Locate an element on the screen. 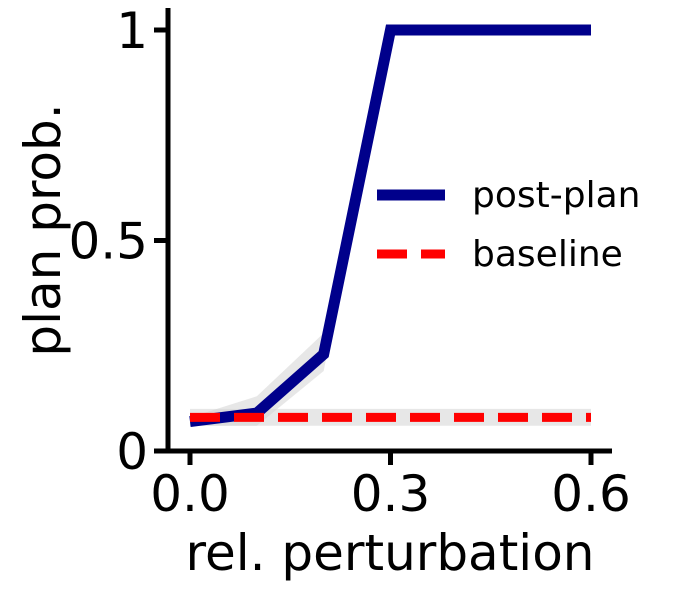 This screenshot has width=677, height=594. y-axis-title: plan prob. is located at coordinates (43, 229).